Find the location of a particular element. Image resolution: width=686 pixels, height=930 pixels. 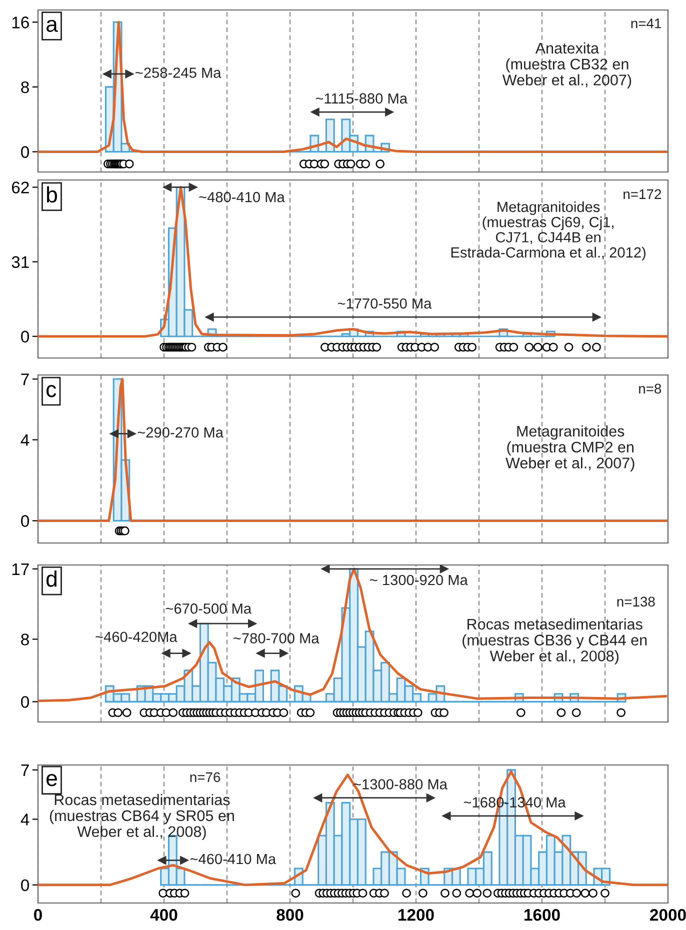

annotation: n=172 is located at coordinates (643, 194).